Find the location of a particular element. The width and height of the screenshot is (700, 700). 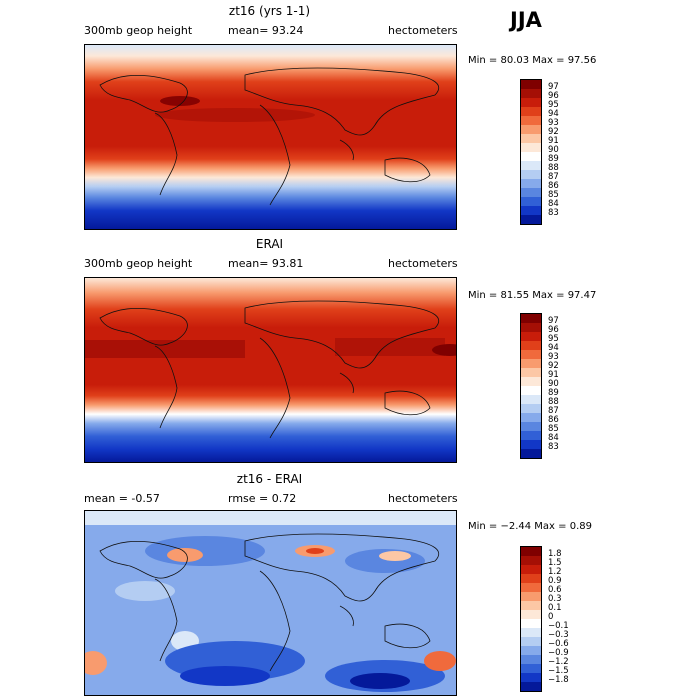

panel3-units-label: hectometers is located at coordinates (423, 498).